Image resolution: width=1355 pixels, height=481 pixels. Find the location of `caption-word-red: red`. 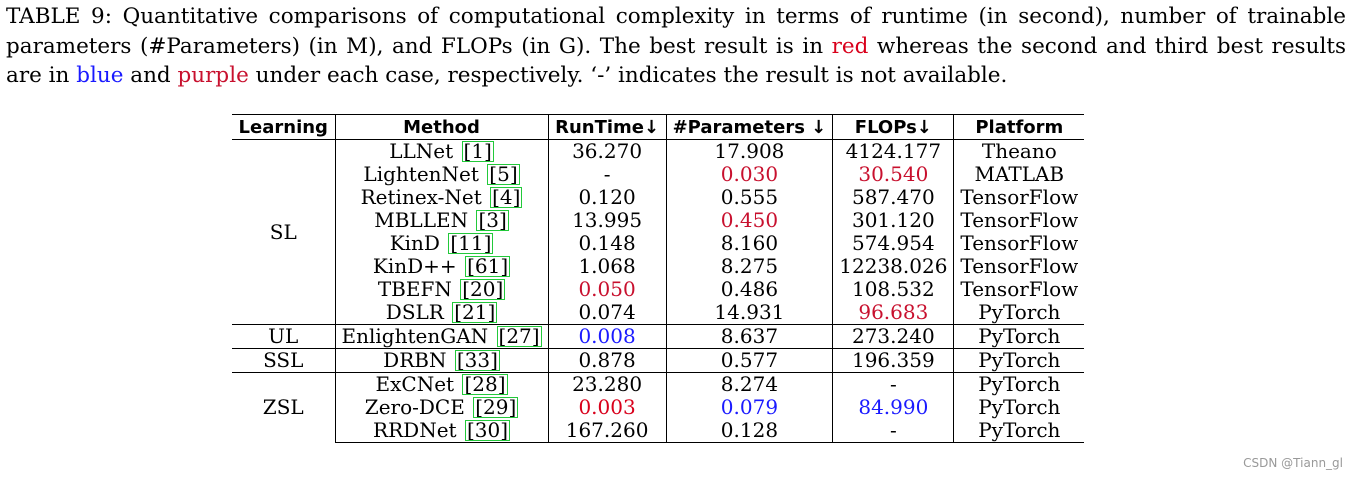

caption-word-red: red is located at coordinates (850, 46).